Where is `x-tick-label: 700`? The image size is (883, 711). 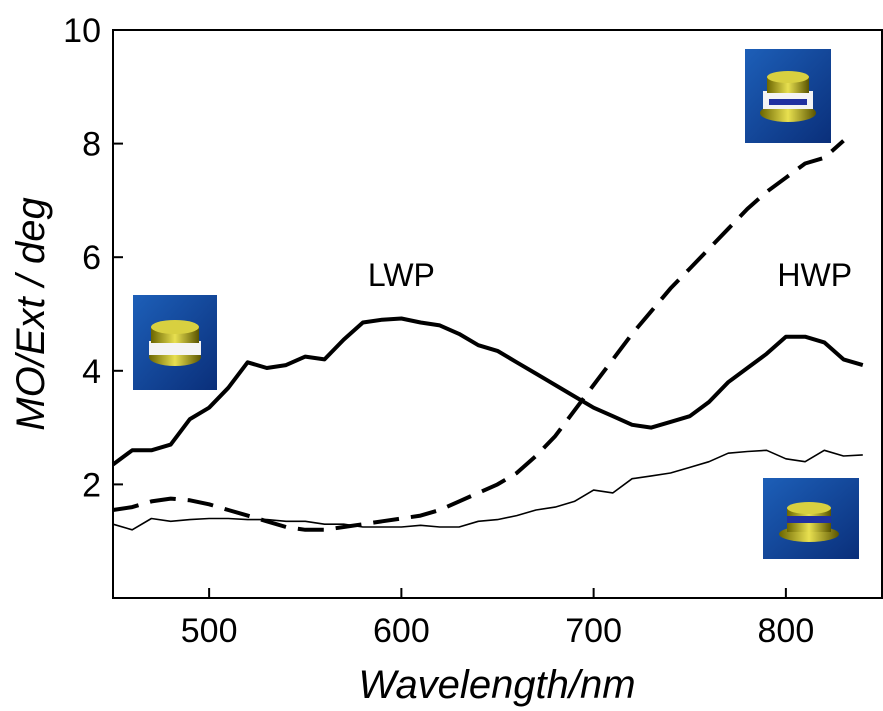
x-tick-label: 700 is located at coordinates (593, 631).